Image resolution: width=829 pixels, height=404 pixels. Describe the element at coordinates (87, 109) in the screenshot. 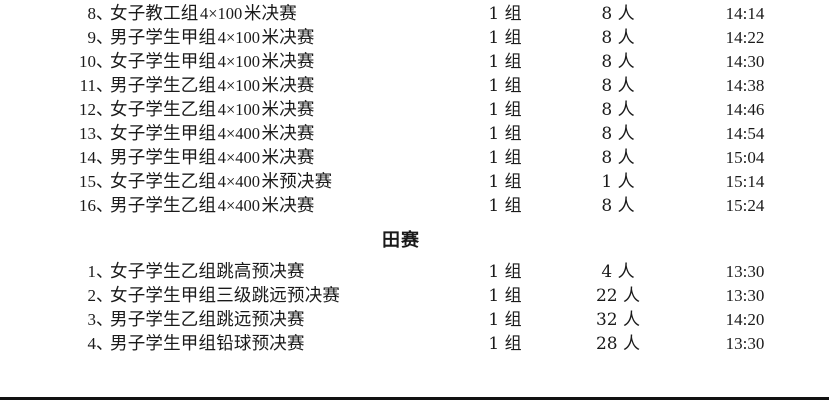

I see `event-index: 12` at that location.